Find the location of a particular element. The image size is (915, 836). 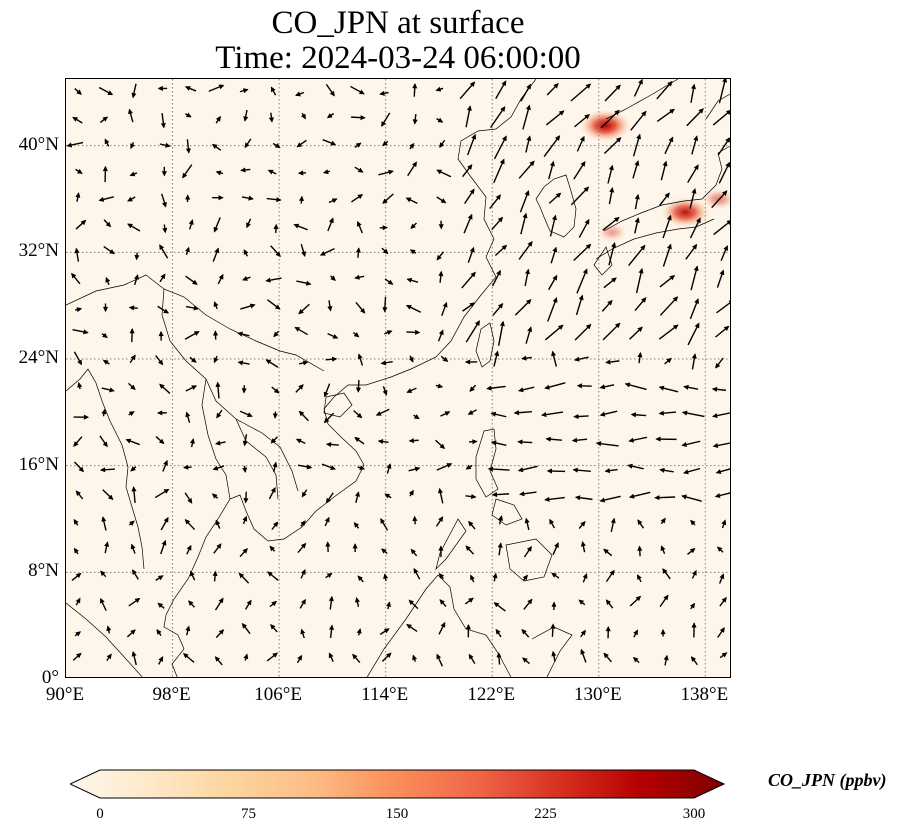

longitude-label: 138°E is located at coordinates (704, 694).